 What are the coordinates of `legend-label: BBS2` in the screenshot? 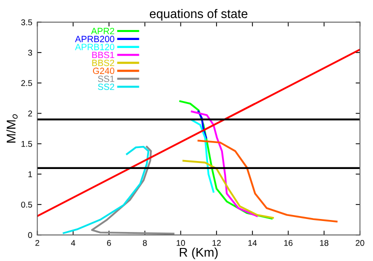 It's located at (103, 63).